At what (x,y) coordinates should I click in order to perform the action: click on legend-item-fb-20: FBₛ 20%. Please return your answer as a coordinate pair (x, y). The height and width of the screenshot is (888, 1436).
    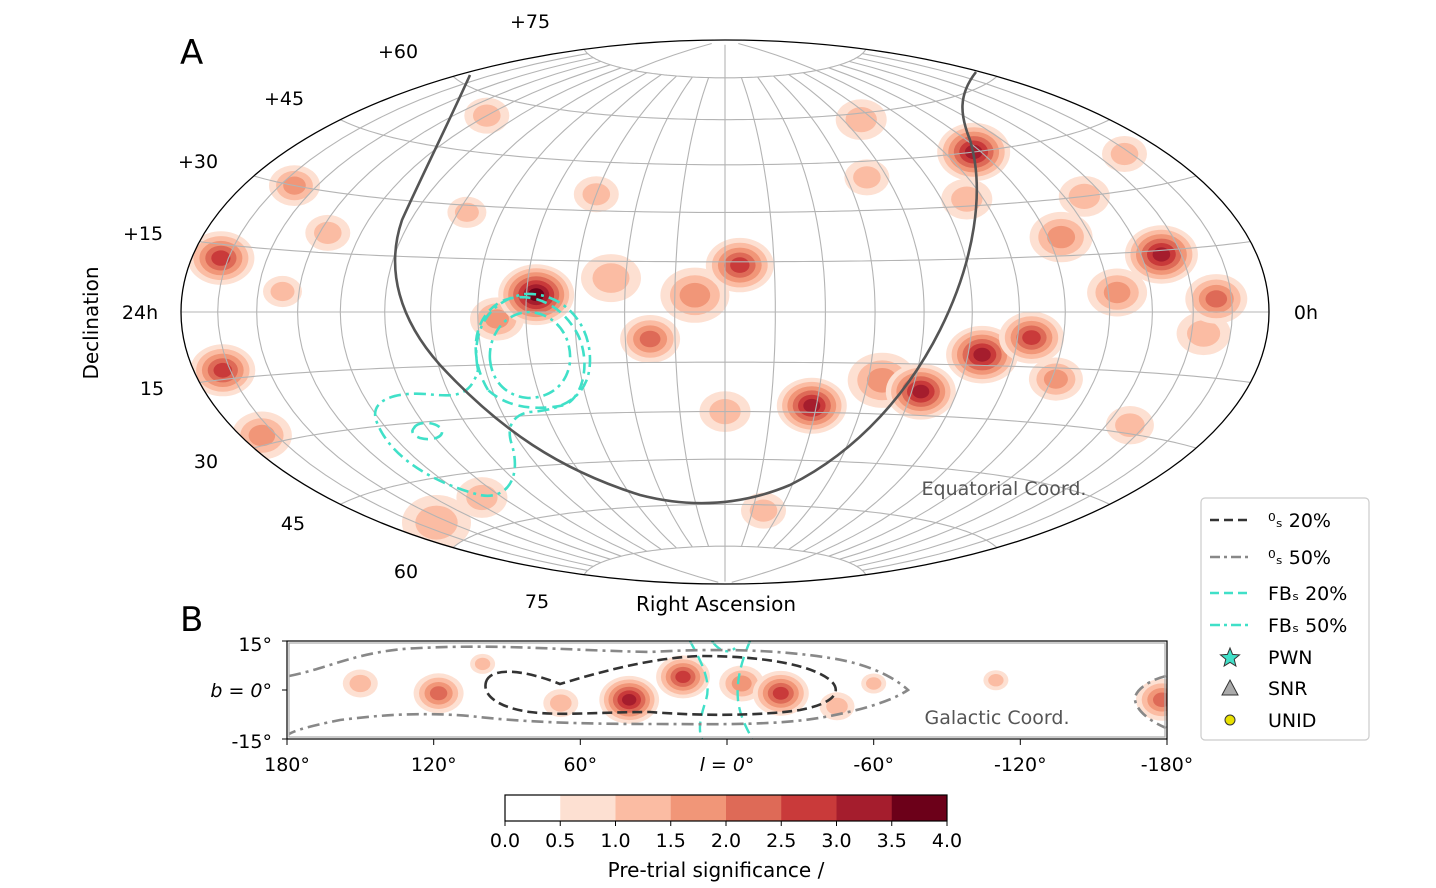
    Looking at the image, I should click on (1278, 594).